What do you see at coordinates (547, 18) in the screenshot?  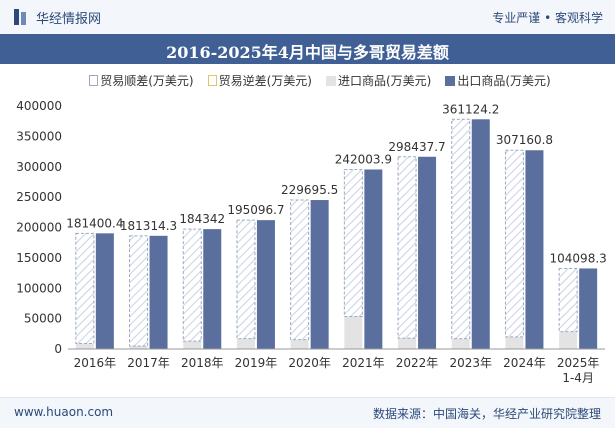 I see `tagline: 专业严谨 • 客观科学` at bounding box center [547, 18].